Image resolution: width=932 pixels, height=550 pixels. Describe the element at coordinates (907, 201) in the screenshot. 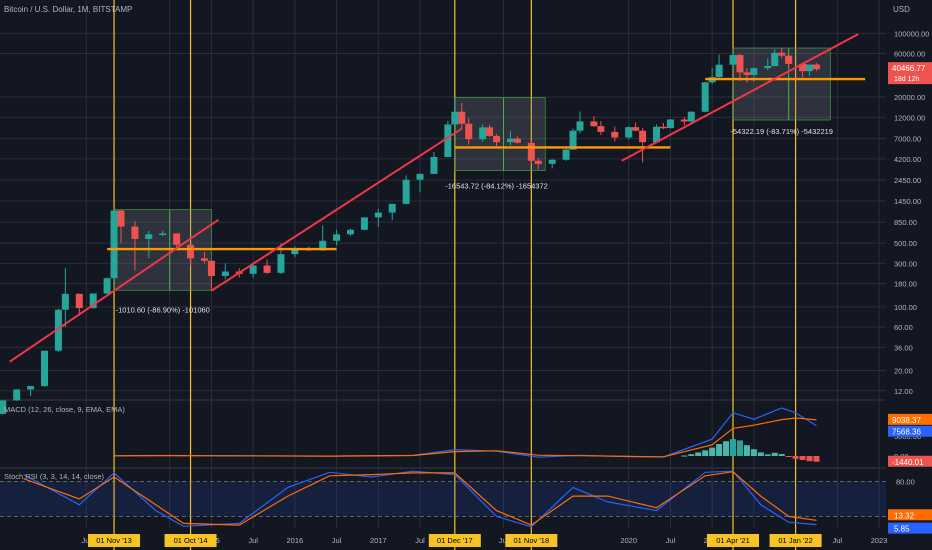

I see `price-tick-label: 1450.00` at that location.